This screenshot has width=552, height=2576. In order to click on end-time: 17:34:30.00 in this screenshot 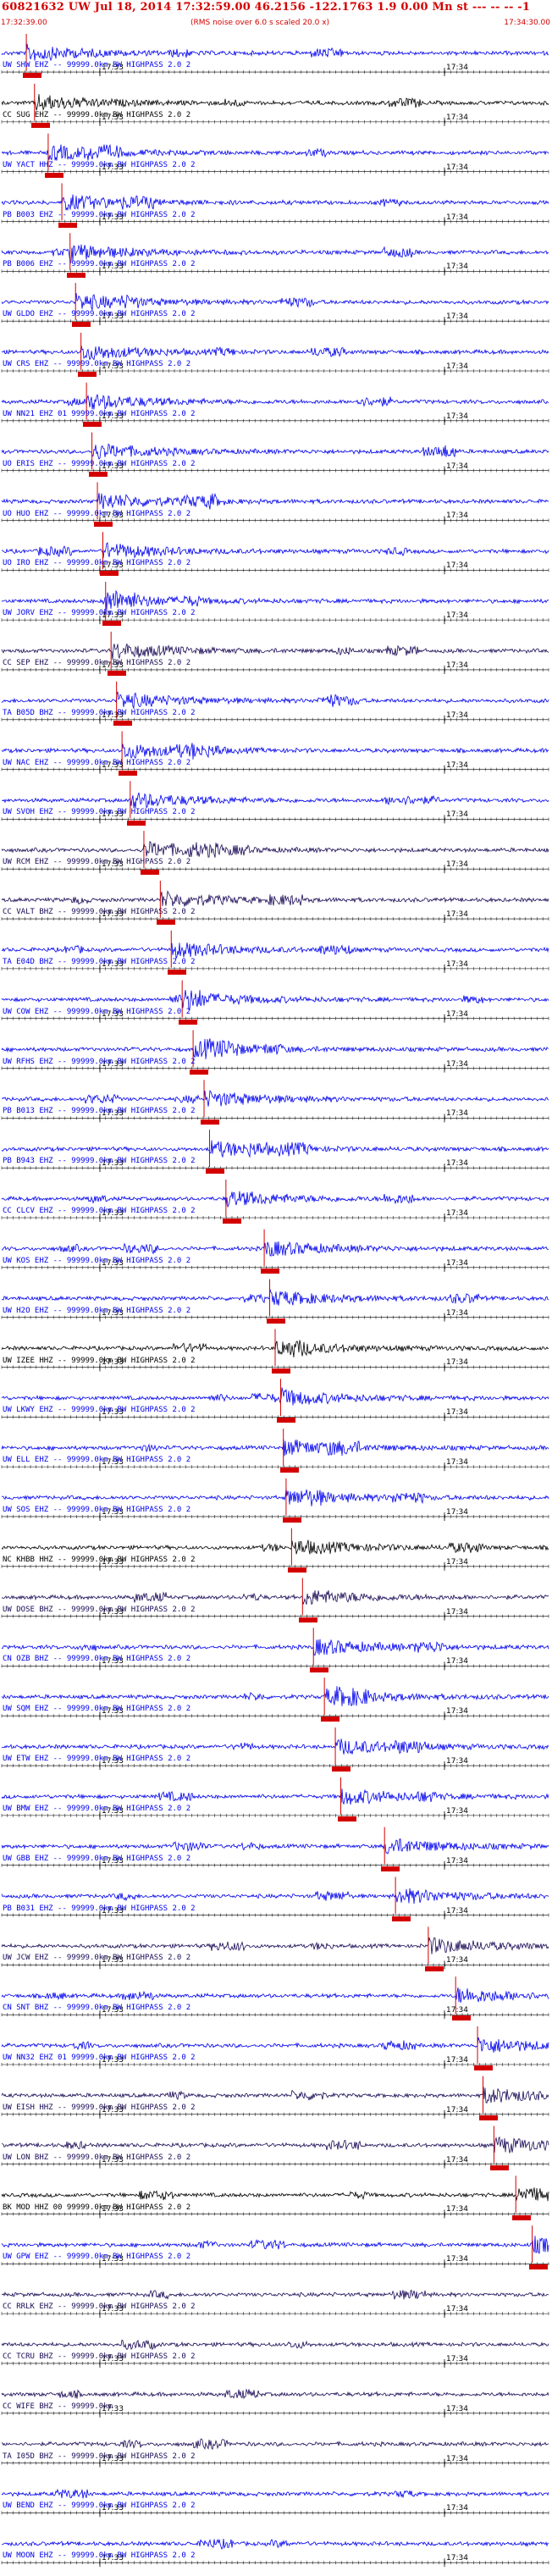, I will do `click(527, 23)`.